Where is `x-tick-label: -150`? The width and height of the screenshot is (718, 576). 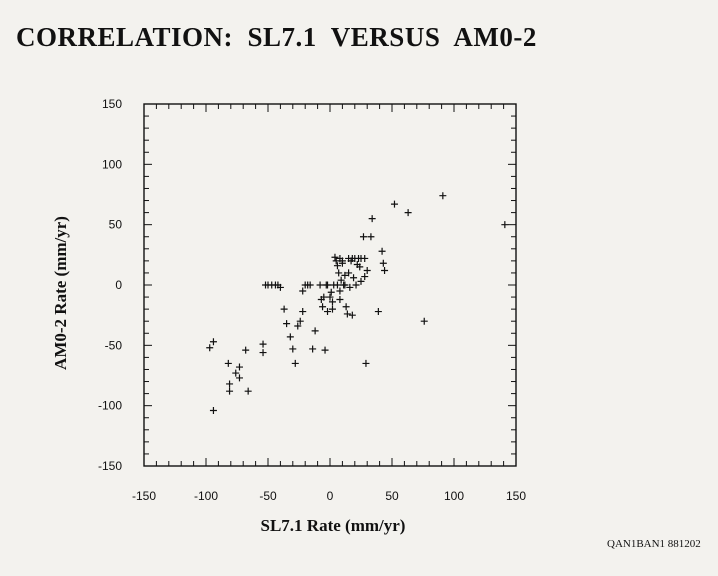 x-tick-label: -150 is located at coordinates (144, 496).